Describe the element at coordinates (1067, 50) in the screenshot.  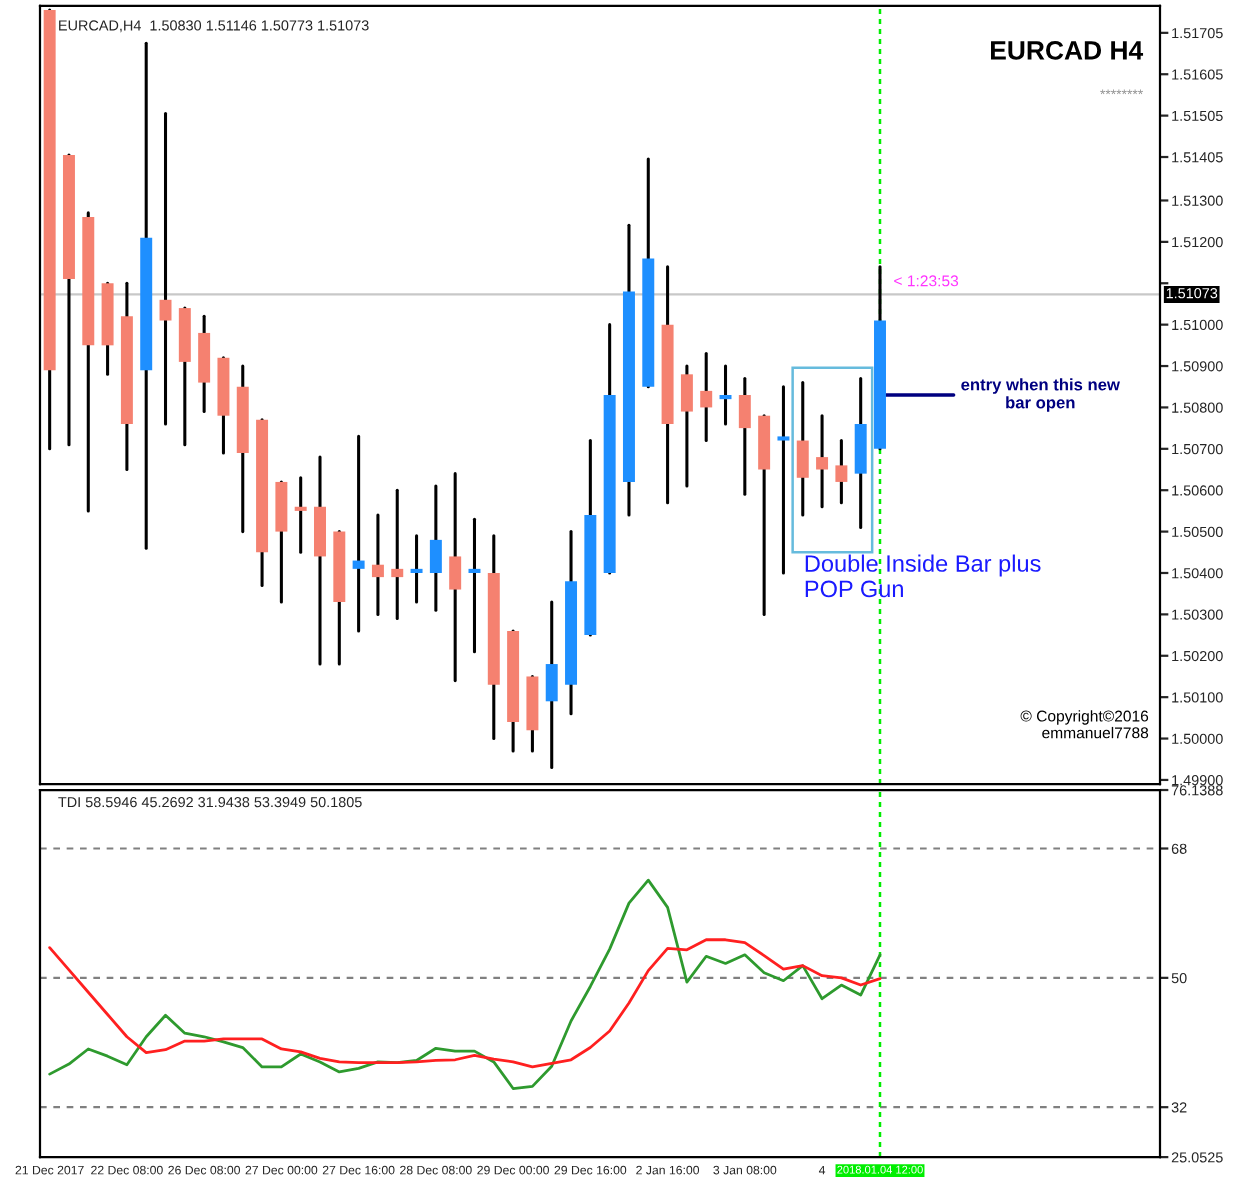
I see `annotation: EURCAD H4` at that location.